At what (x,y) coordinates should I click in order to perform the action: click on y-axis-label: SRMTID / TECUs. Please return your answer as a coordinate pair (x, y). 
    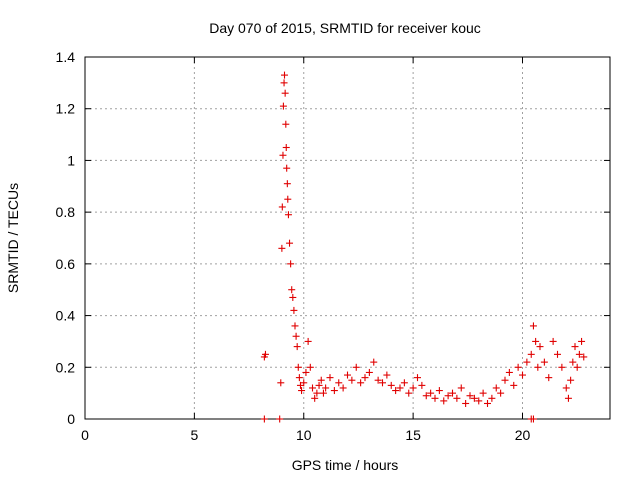
    Looking at the image, I should click on (13, 238).